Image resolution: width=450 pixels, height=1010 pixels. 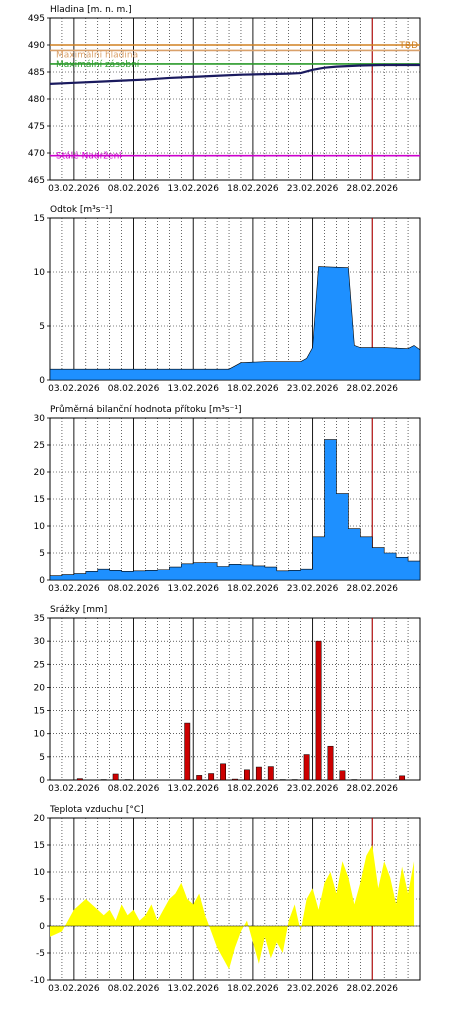 I want to click on y-tick-label: 495, so click(x=36, y=19).